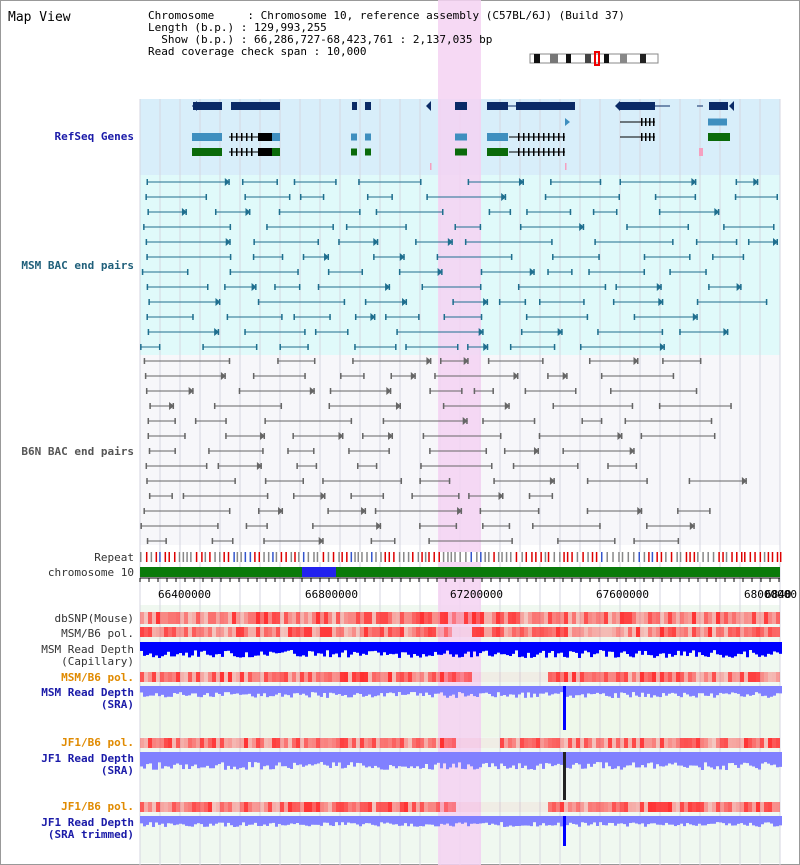  Describe the element at coordinates (207, 137) in the screenshot. I see `gene-feature` at that location.